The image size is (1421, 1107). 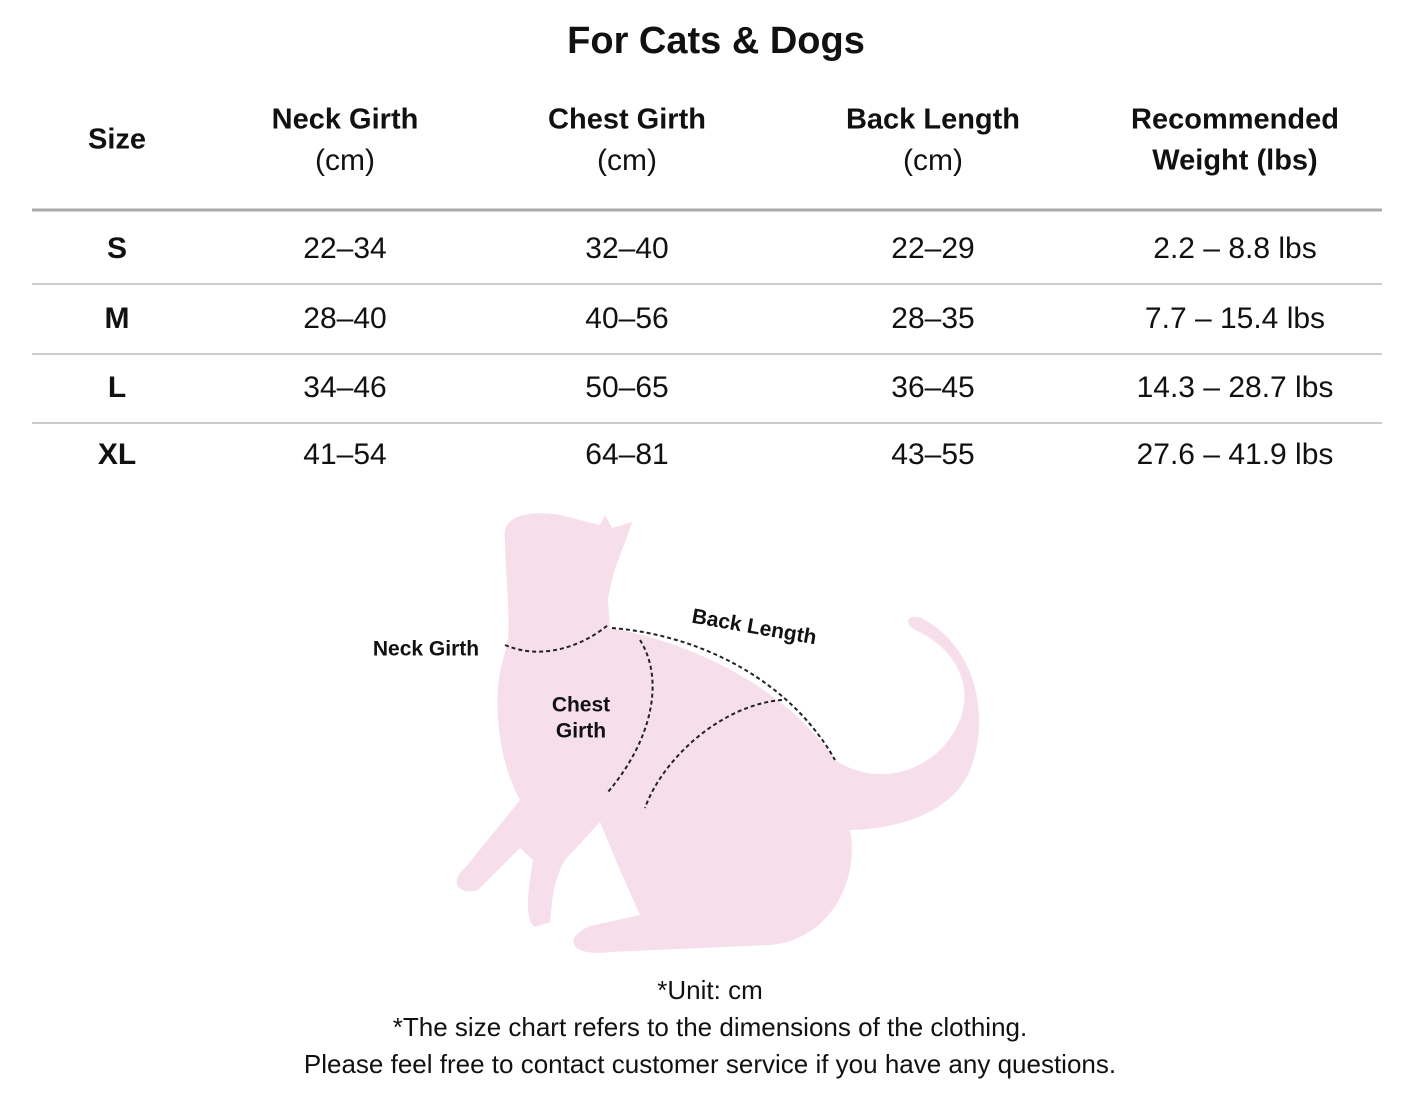 I want to click on table-cell: 32–40, so click(x=626, y=248).